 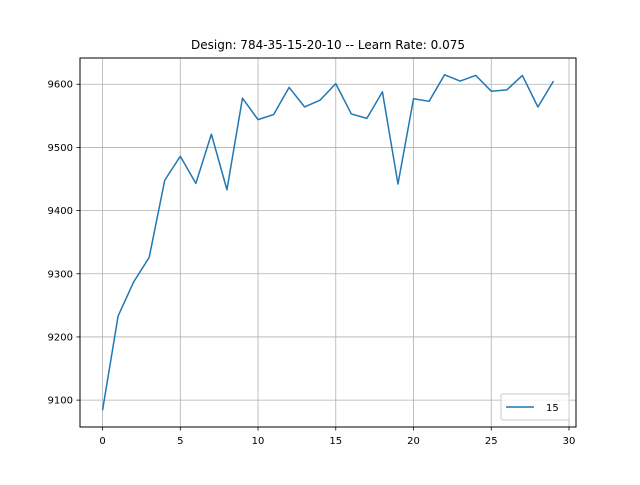 I want to click on y-tick-label: 9300, so click(x=60, y=274).